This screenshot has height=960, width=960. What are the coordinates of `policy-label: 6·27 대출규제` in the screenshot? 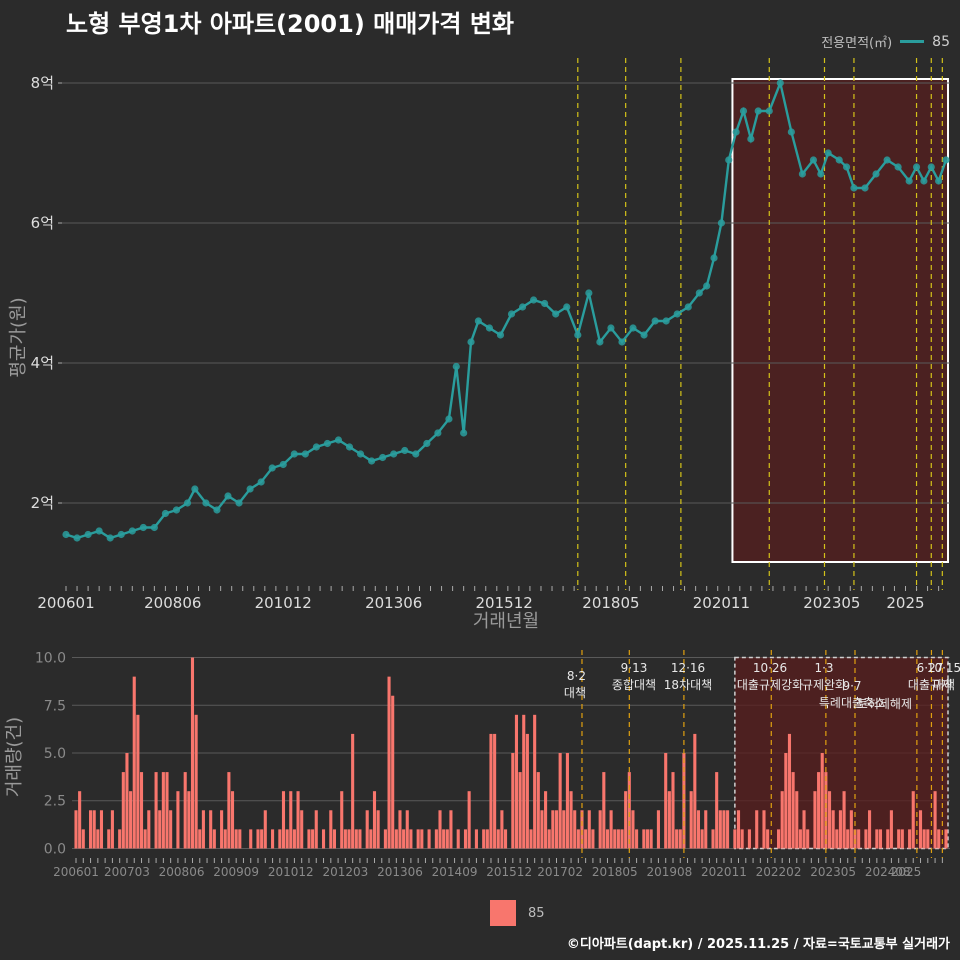 It's located at (930, 676).